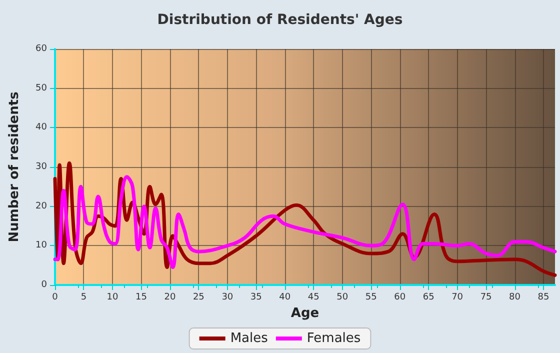 This screenshot has width=560, height=353. I want to click on x-tick-label: 80, so click(515, 297).